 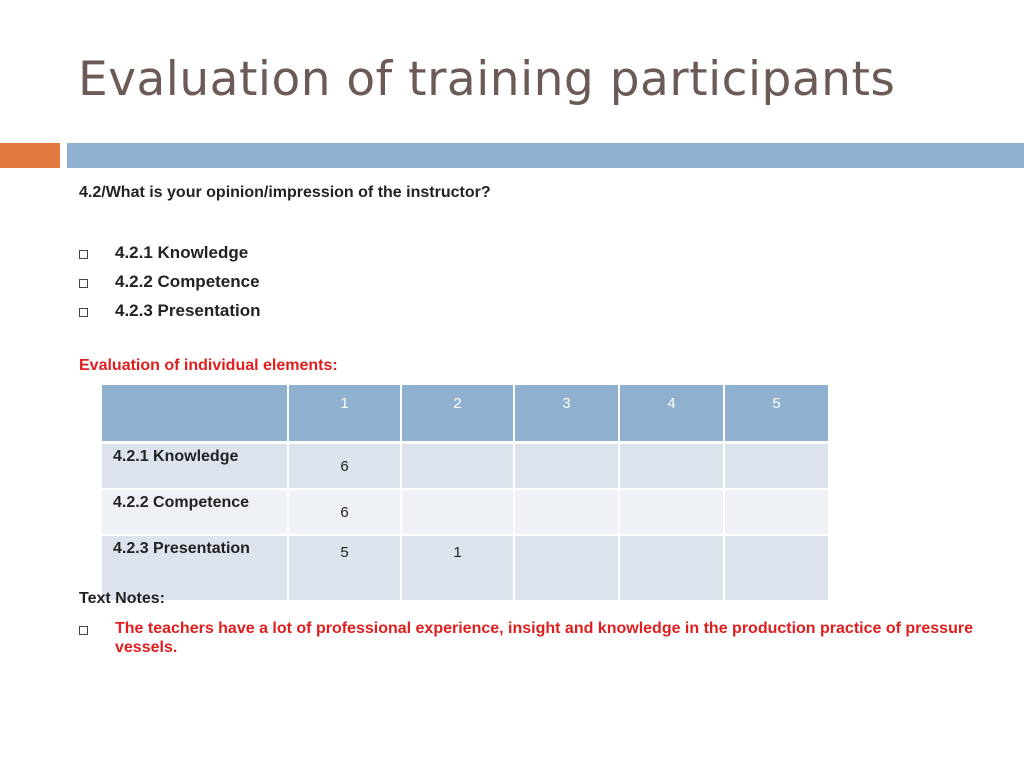 What do you see at coordinates (194, 568) in the screenshot?
I see `row-label: 4.2.3 Presentation` at bounding box center [194, 568].